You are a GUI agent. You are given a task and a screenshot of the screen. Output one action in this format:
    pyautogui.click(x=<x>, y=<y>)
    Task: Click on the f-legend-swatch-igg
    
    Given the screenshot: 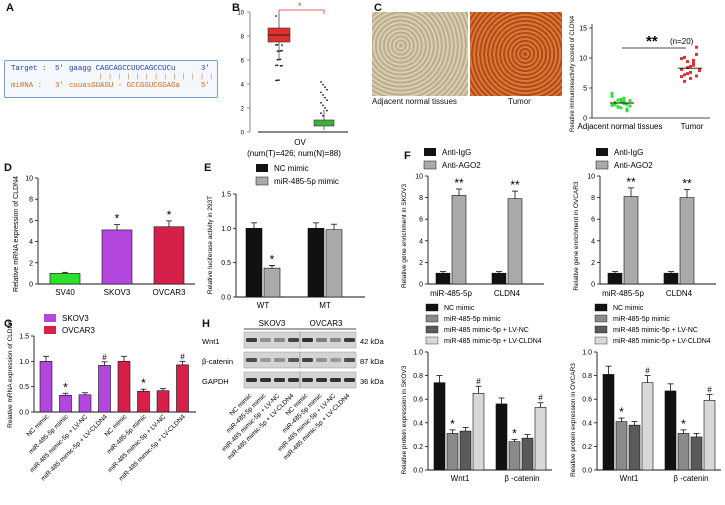 What is the action you would take?
    pyautogui.click(x=430, y=152)
    